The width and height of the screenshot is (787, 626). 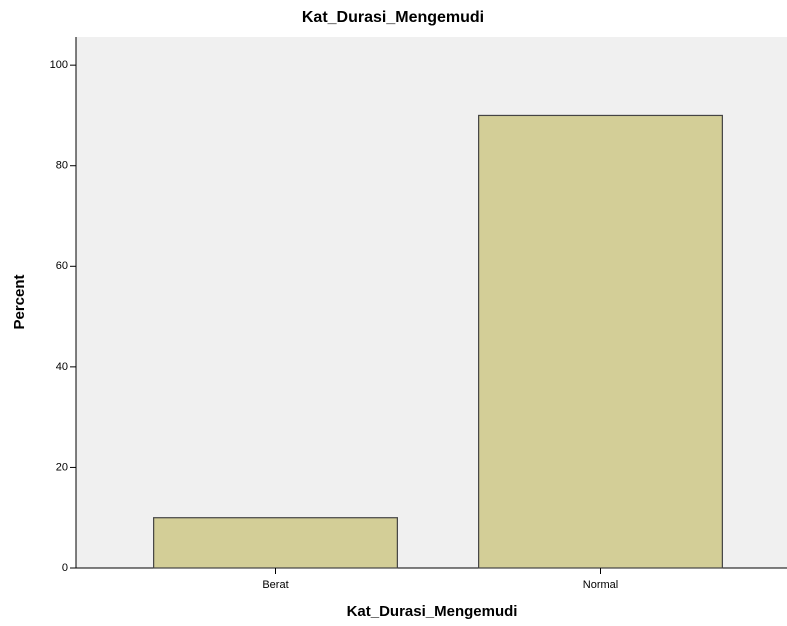 What do you see at coordinates (62, 367) in the screenshot?
I see `y-tick-label: 40` at bounding box center [62, 367].